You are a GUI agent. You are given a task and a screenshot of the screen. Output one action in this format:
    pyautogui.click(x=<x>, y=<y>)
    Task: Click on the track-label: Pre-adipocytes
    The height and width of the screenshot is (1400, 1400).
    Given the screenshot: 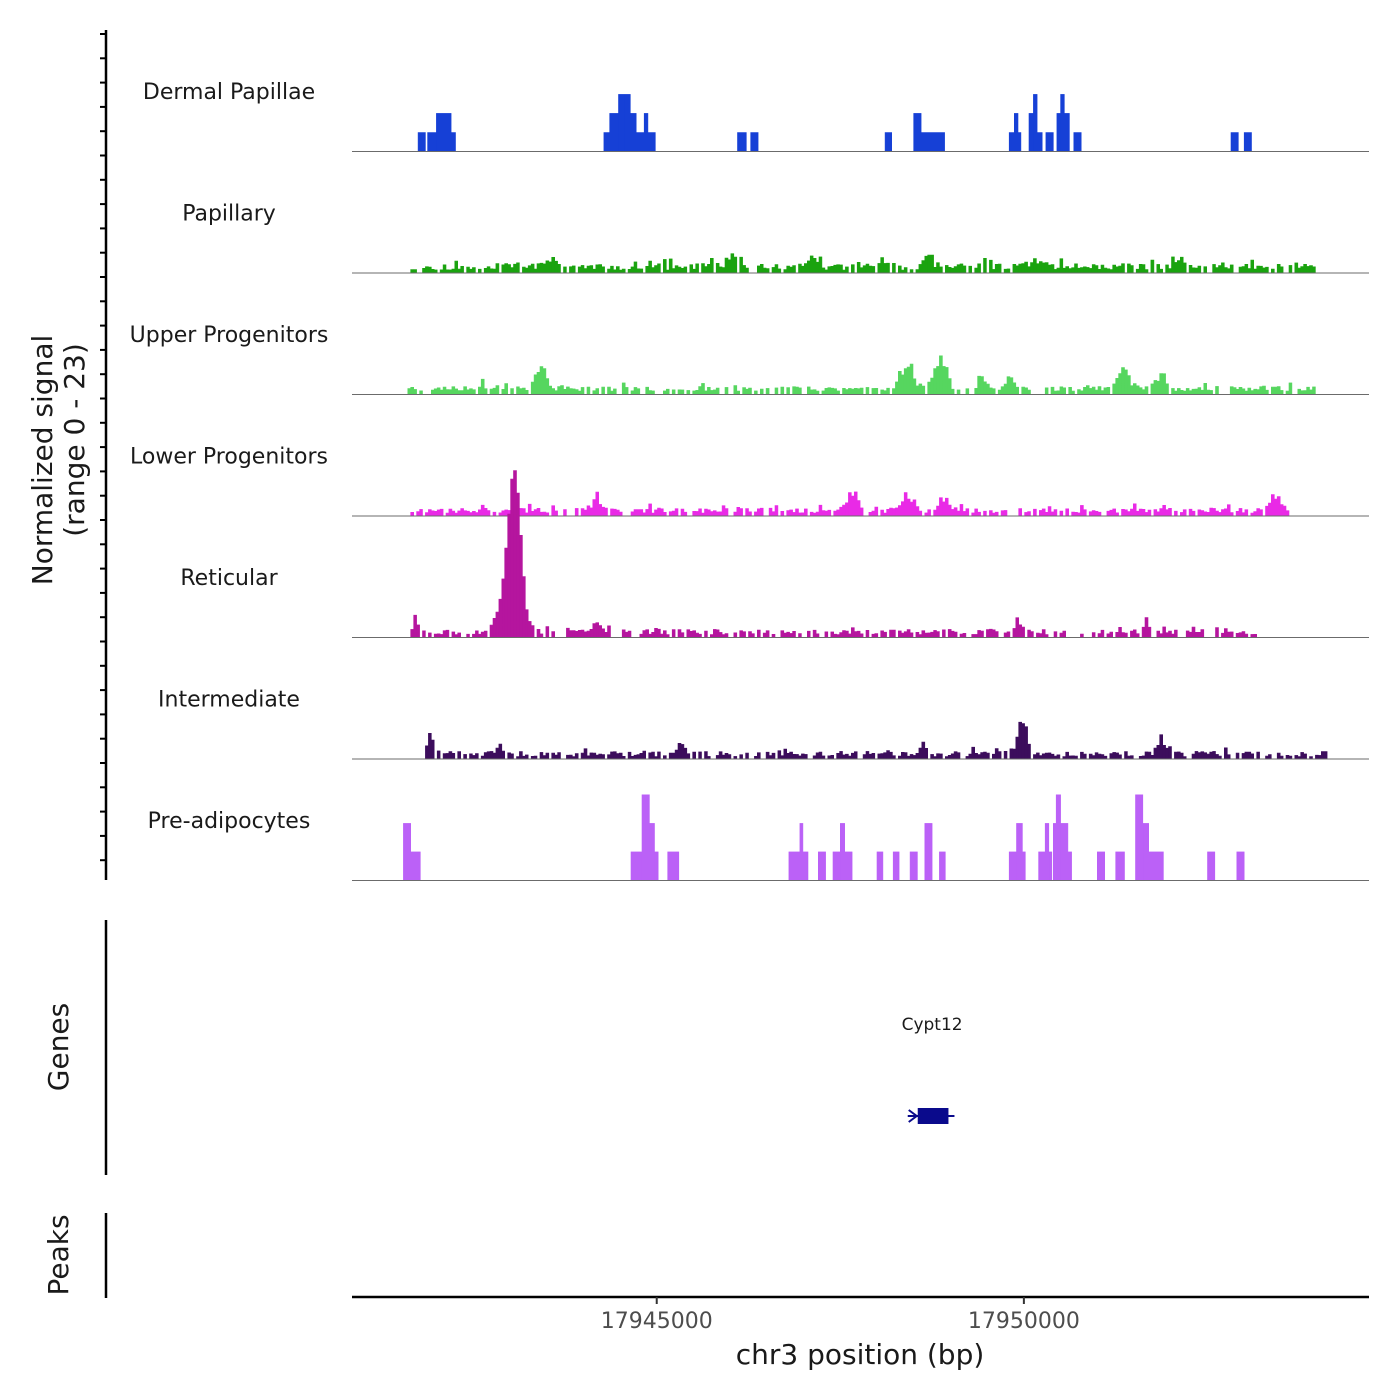 What is the action you would take?
    pyautogui.click(x=229, y=821)
    